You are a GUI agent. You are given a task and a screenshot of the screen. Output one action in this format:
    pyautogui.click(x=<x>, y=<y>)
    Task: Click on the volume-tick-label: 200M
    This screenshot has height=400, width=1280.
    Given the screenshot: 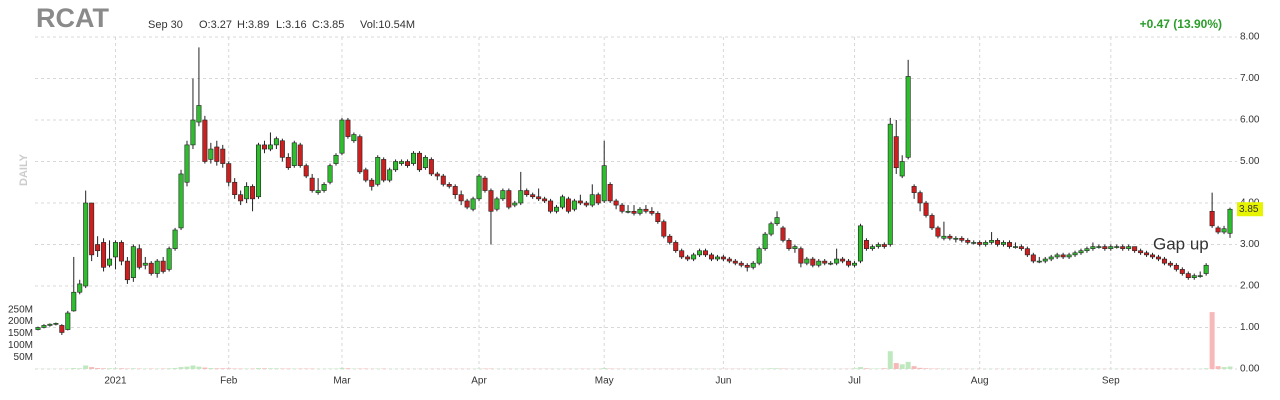 What is the action you would take?
    pyautogui.click(x=20, y=321)
    